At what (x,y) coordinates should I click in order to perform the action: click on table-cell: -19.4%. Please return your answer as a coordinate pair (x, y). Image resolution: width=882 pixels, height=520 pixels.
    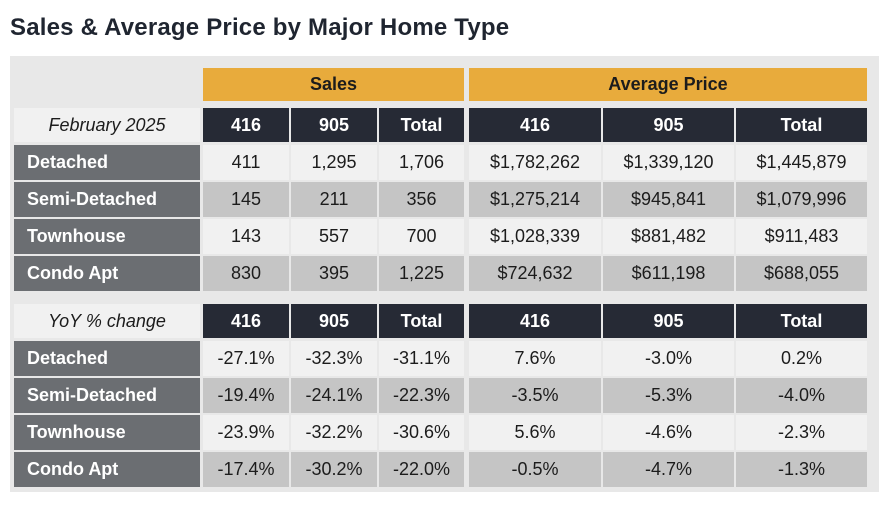
    Looking at the image, I should click on (246, 395).